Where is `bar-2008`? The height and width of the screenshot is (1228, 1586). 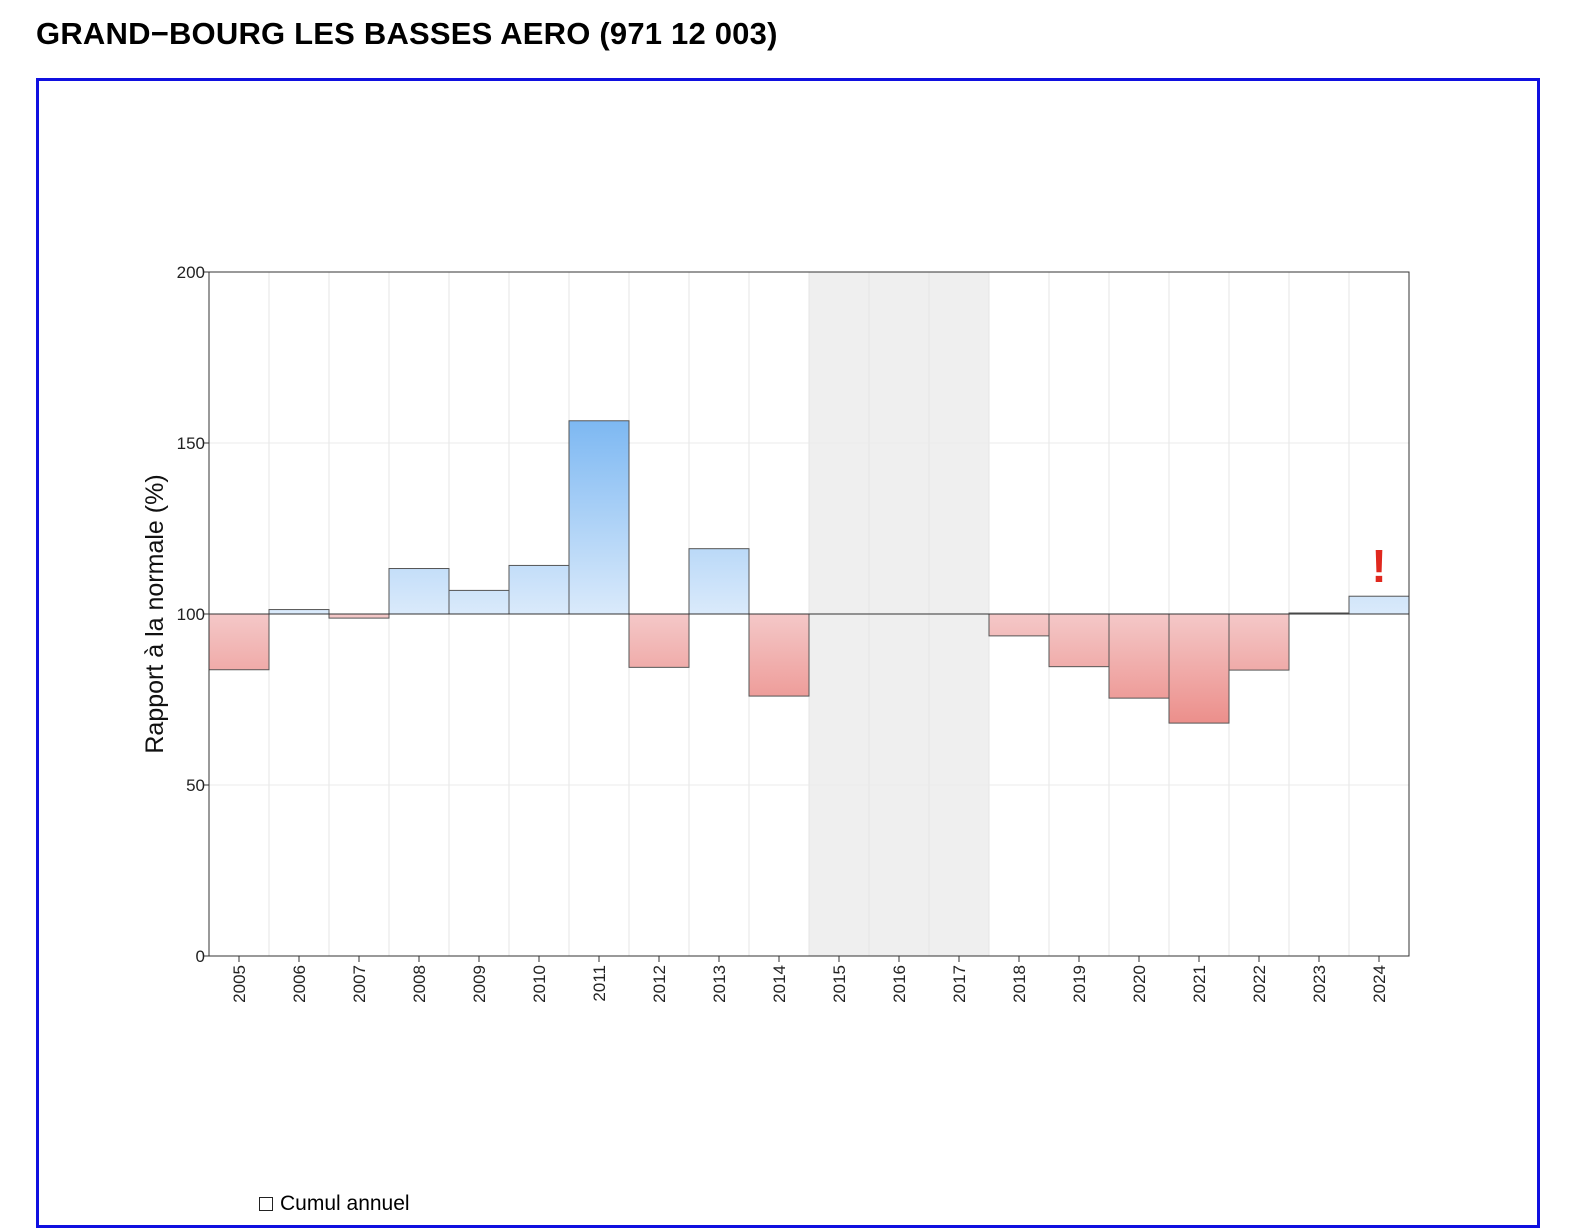
bar-2008 is located at coordinates (419, 591).